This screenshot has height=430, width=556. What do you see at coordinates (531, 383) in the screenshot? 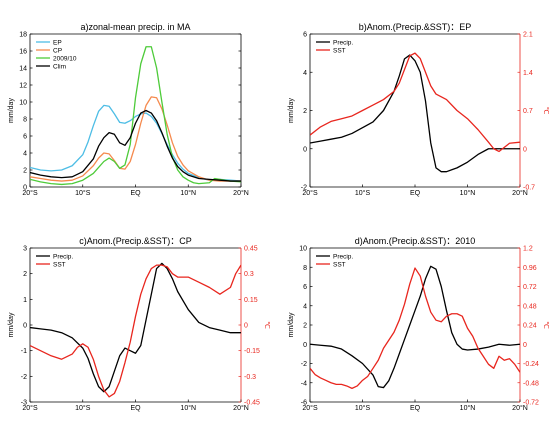
I see `y-right-tick-label: -0.48` at bounding box center [531, 383].